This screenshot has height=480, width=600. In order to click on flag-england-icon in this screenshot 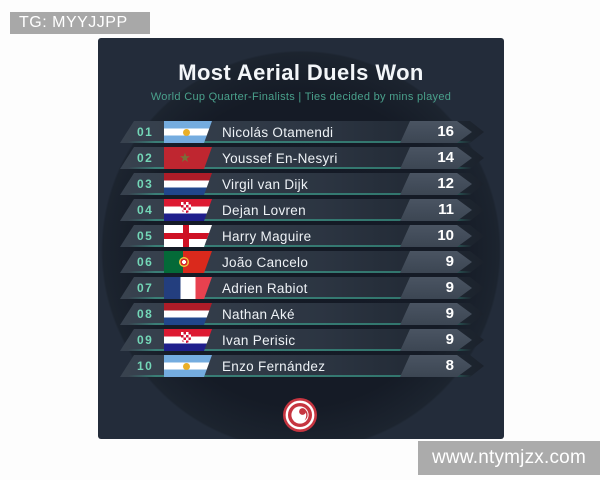, I will do `click(188, 236)`.